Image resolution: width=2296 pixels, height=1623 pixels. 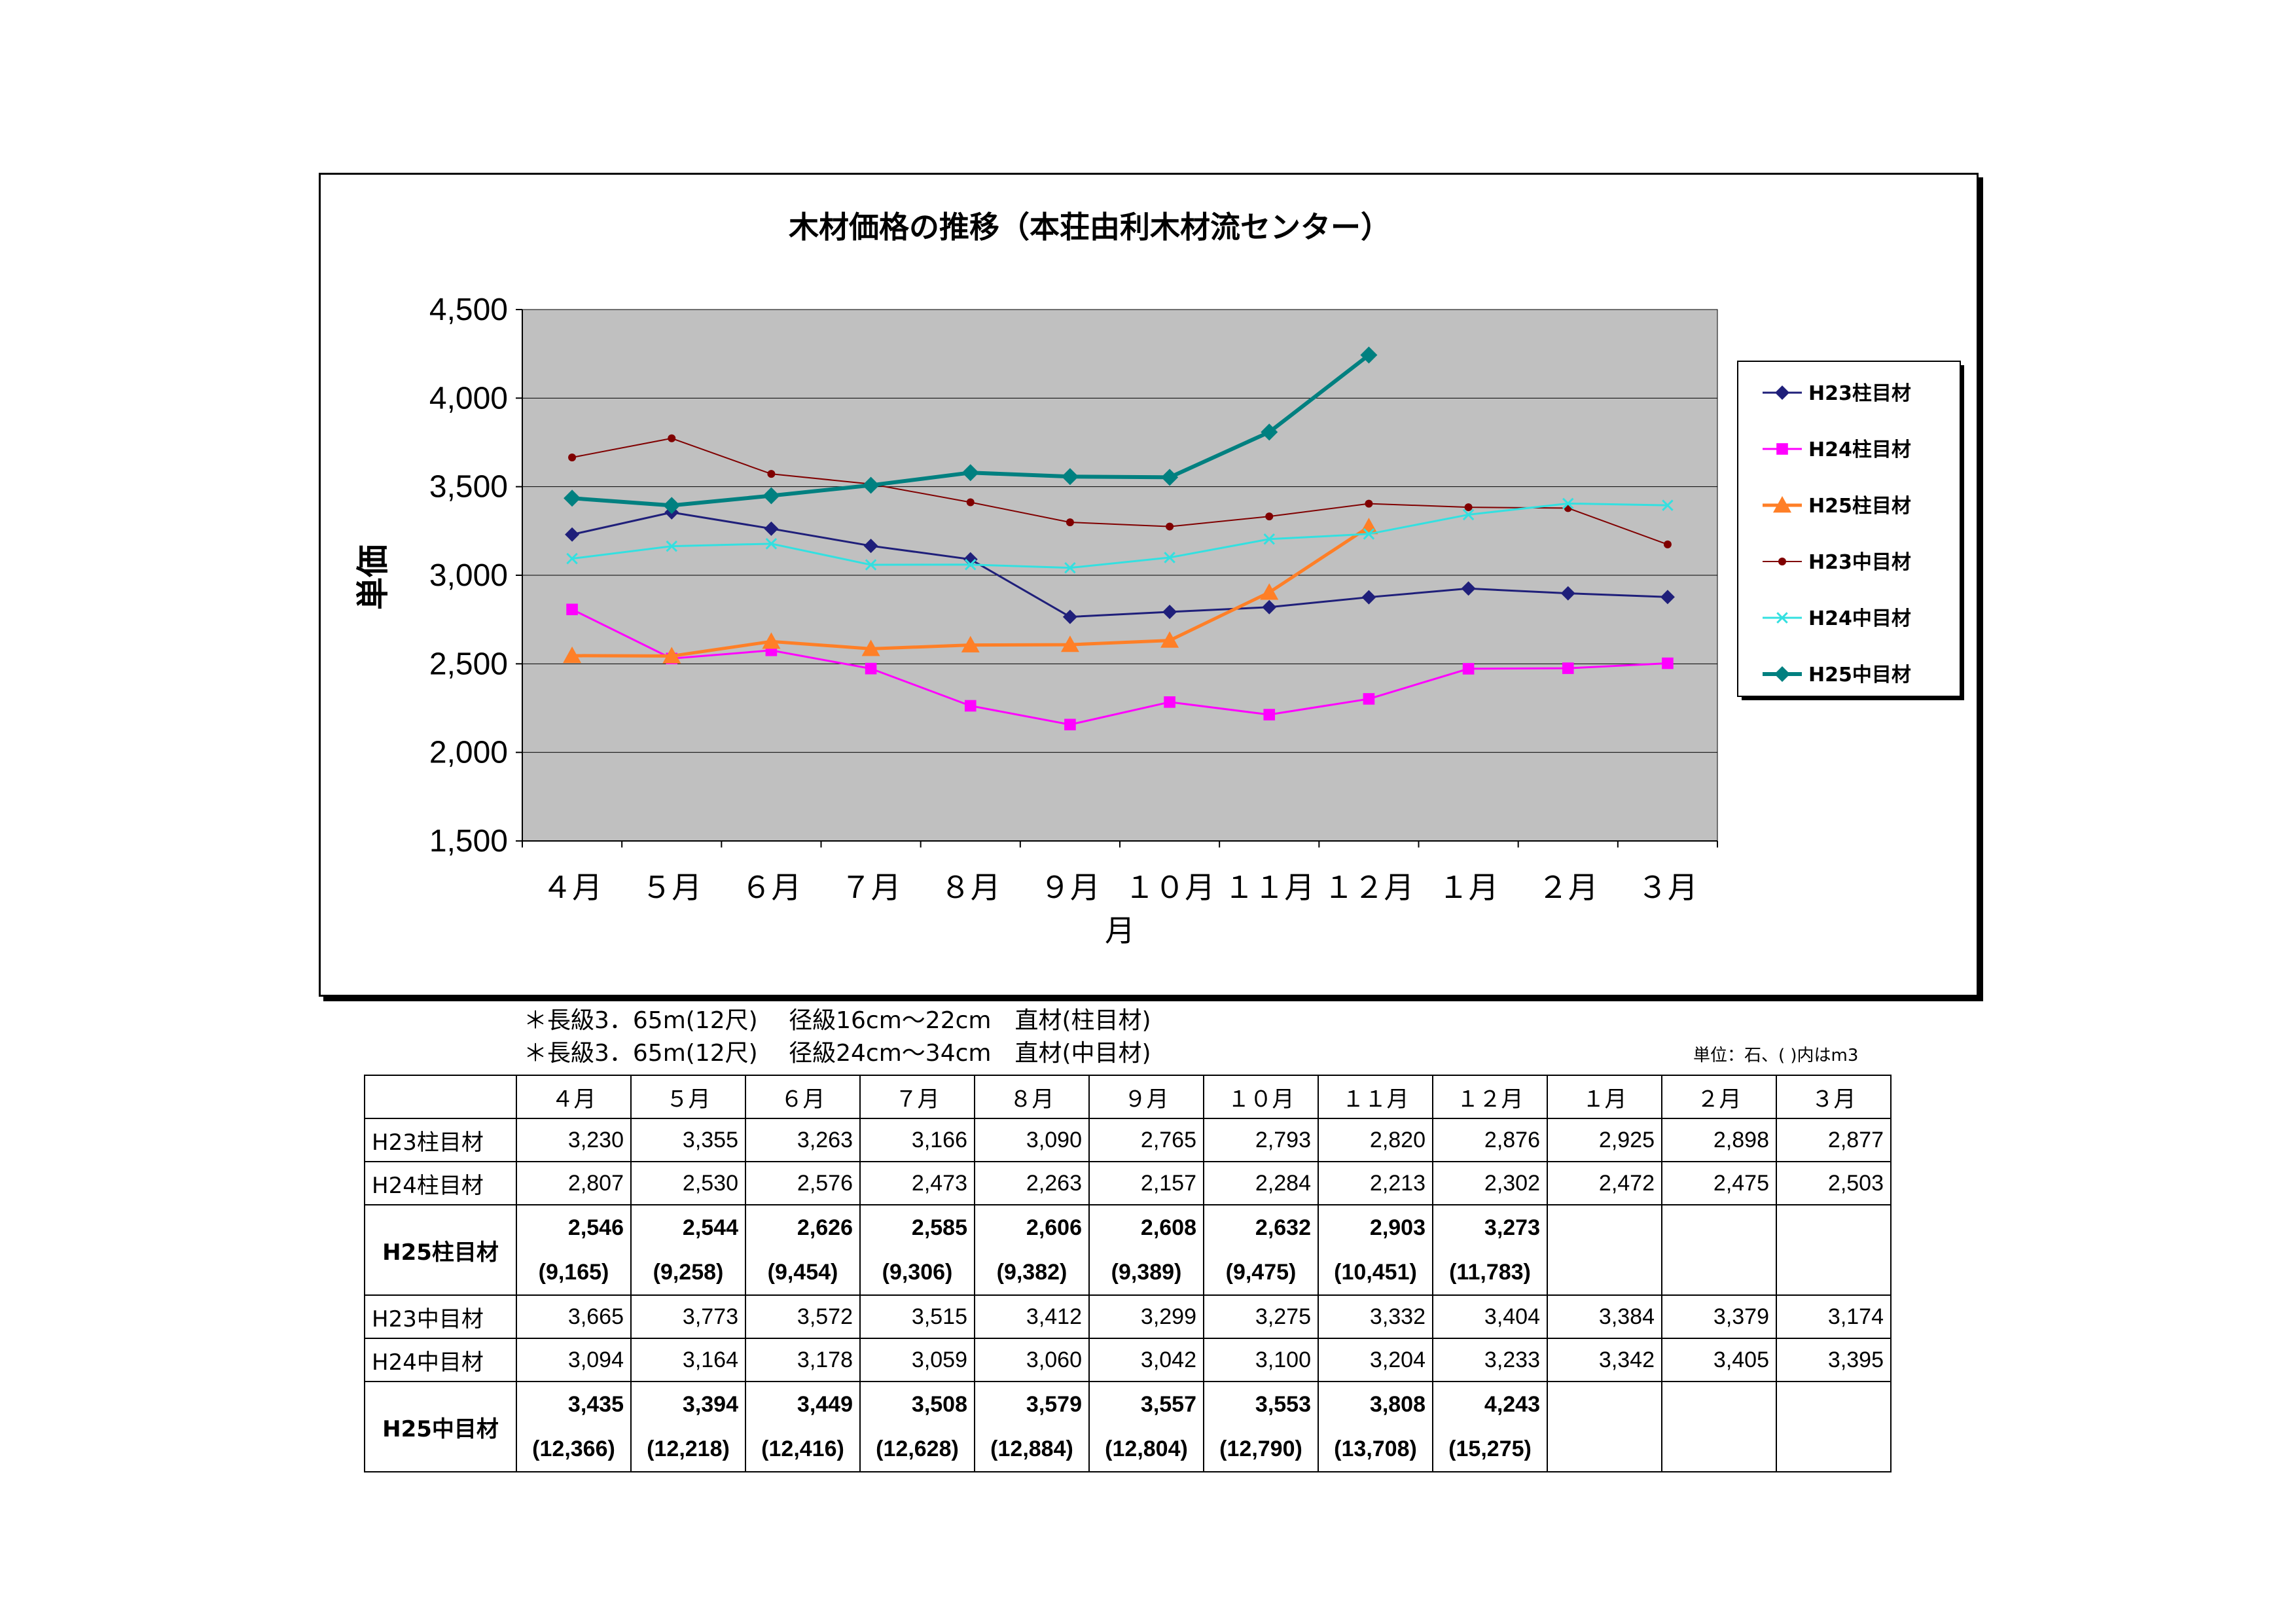 What do you see at coordinates (1146, 1140) in the screenshot?
I see `table-cell: 2,765` at bounding box center [1146, 1140].